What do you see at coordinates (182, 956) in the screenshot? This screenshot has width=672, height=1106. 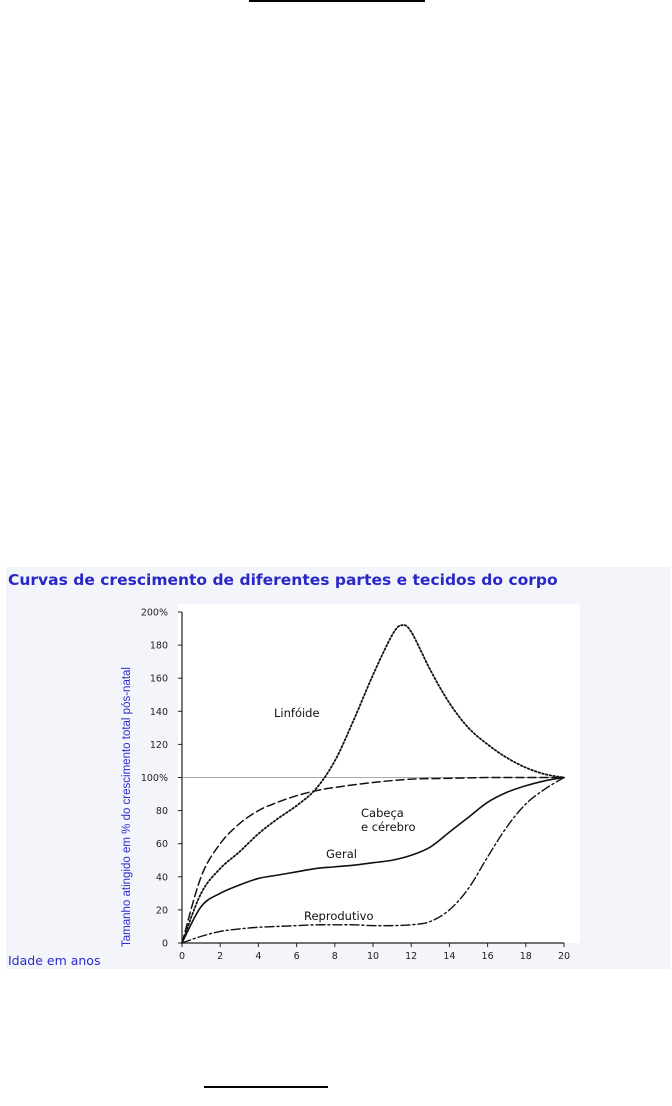 I see `x-tick-label: 0` at bounding box center [182, 956].